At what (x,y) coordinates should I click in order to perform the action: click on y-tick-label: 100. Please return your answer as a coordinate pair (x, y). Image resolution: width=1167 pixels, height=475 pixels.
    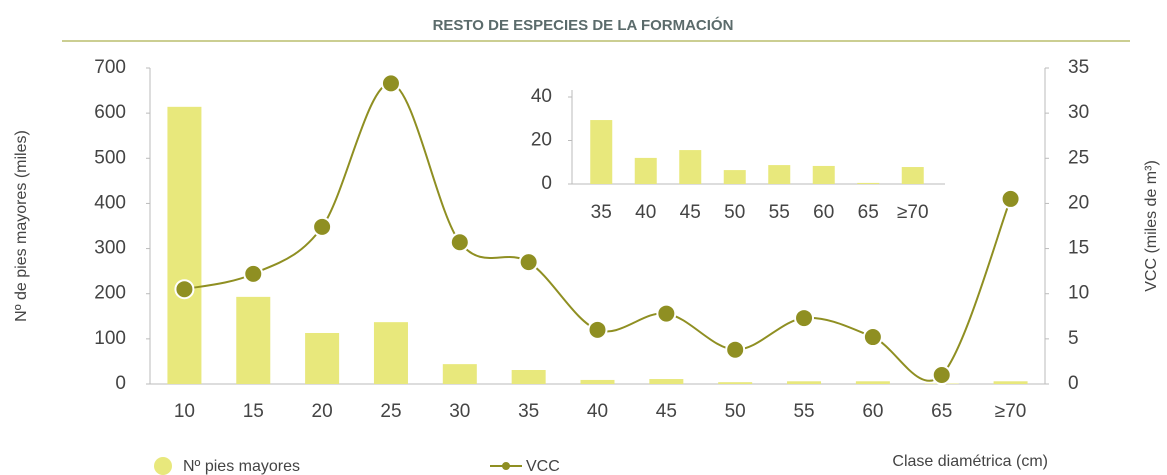
    Looking at the image, I should click on (110, 338).